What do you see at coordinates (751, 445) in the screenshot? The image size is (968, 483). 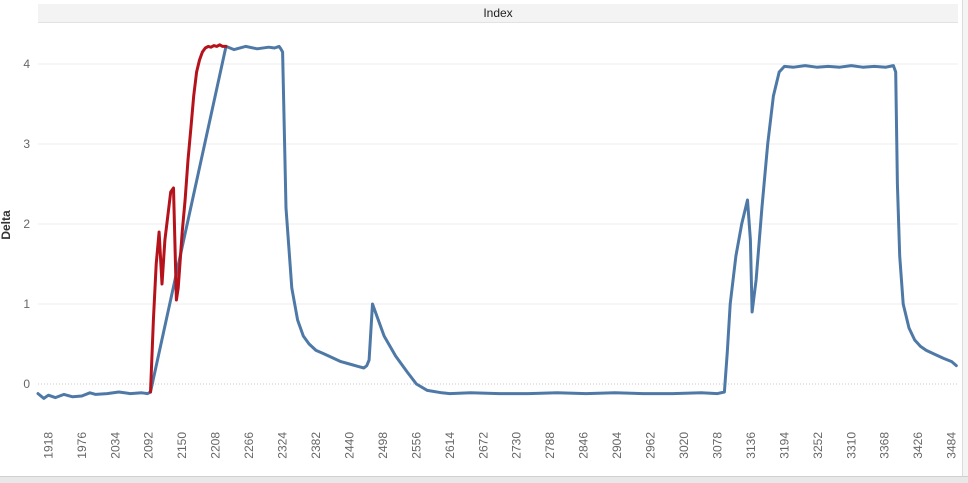 I see `x-tick-label: 3136` at bounding box center [751, 445].